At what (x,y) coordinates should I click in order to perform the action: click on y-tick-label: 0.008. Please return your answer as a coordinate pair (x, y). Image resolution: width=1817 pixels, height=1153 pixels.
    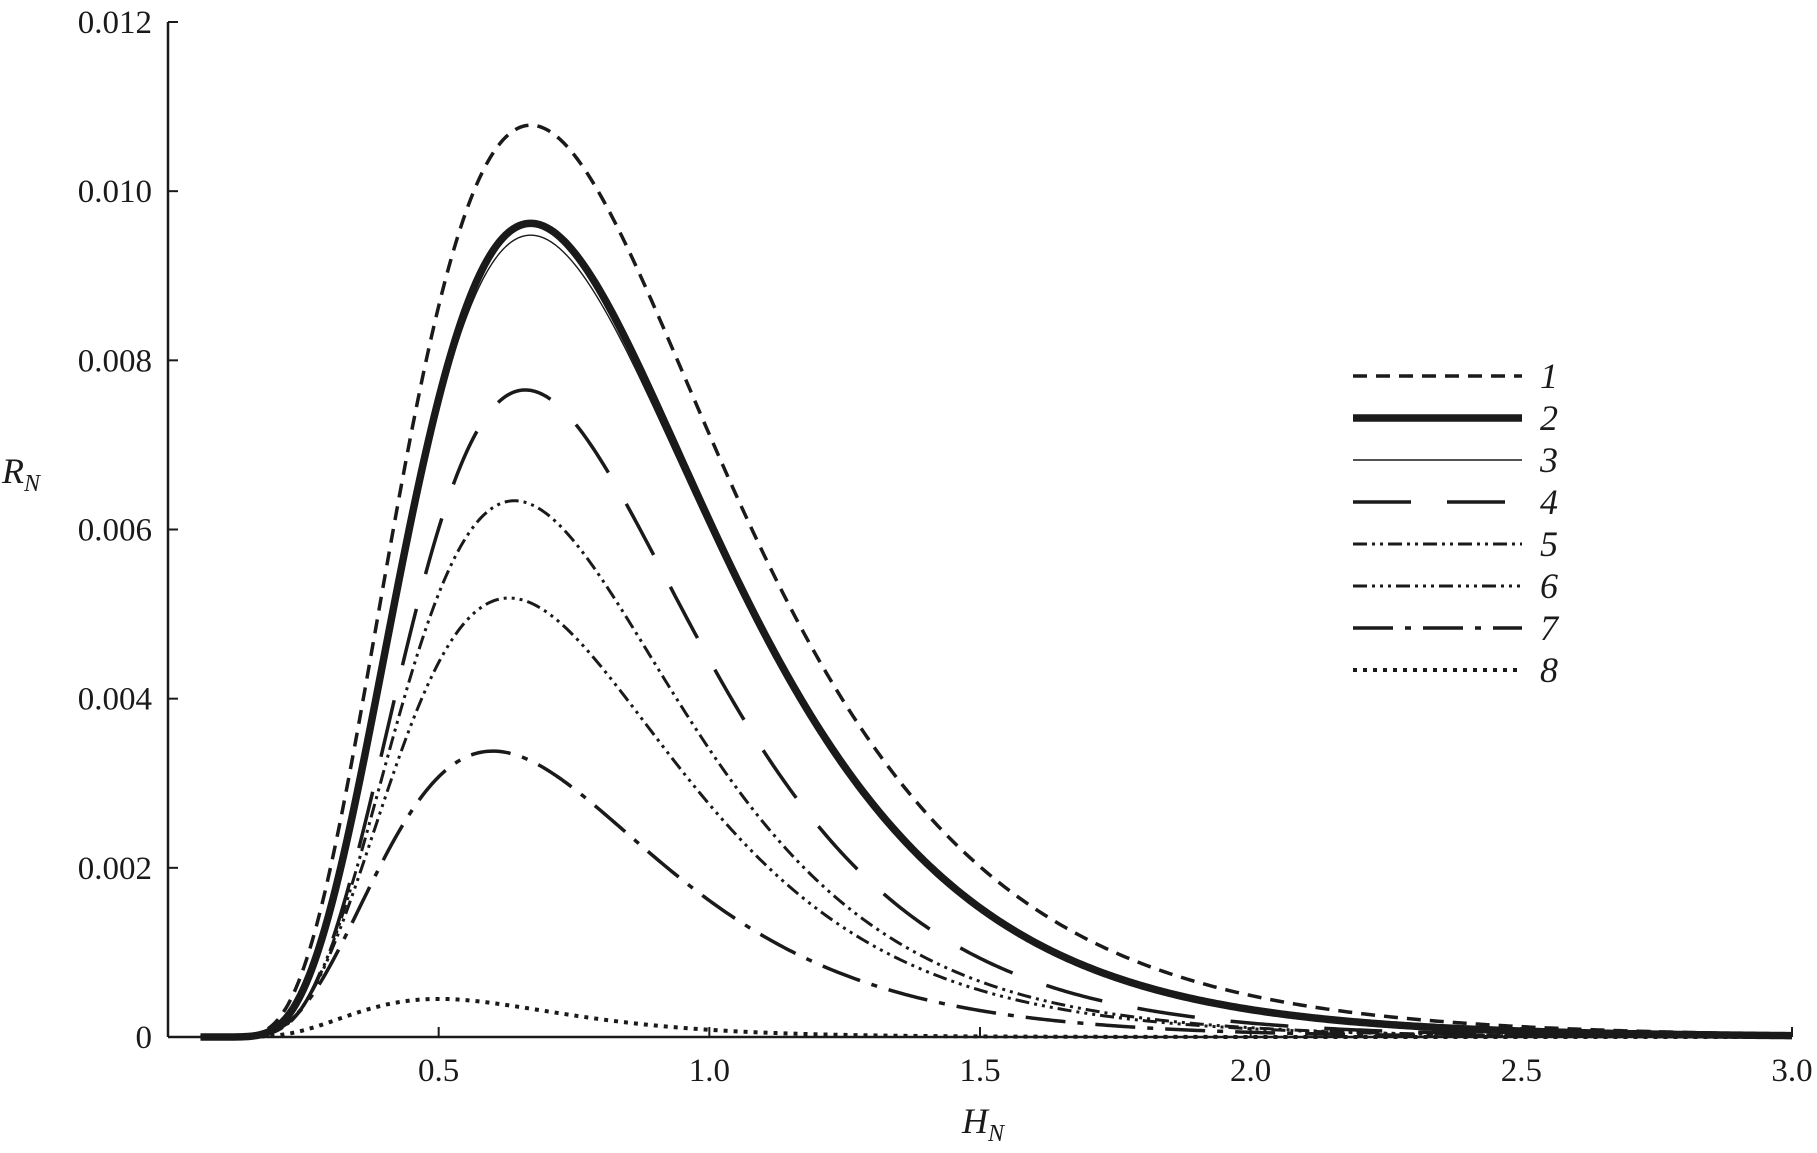
    Looking at the image, I should click on (115, 361).